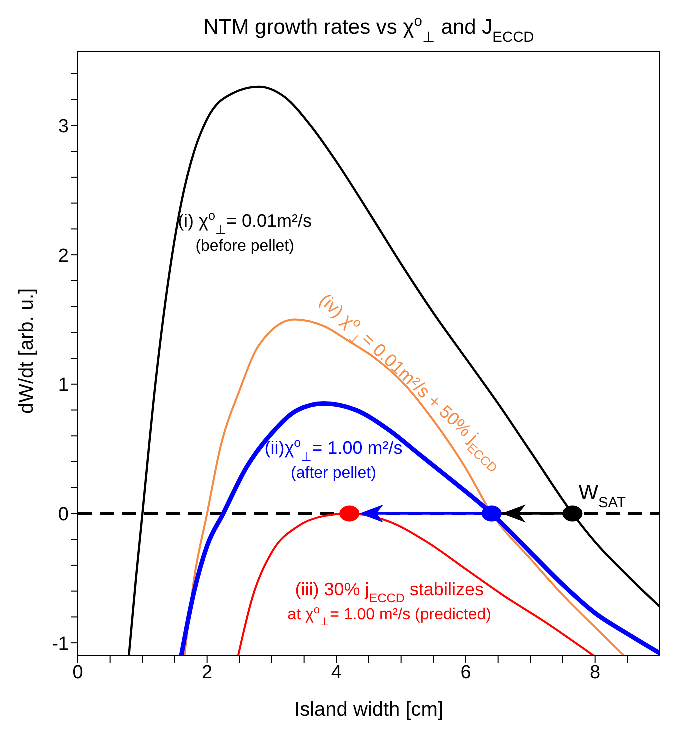 This screenshot has width=688, height=742. I want to click on y-tick-label: 0, so click(63, 515).